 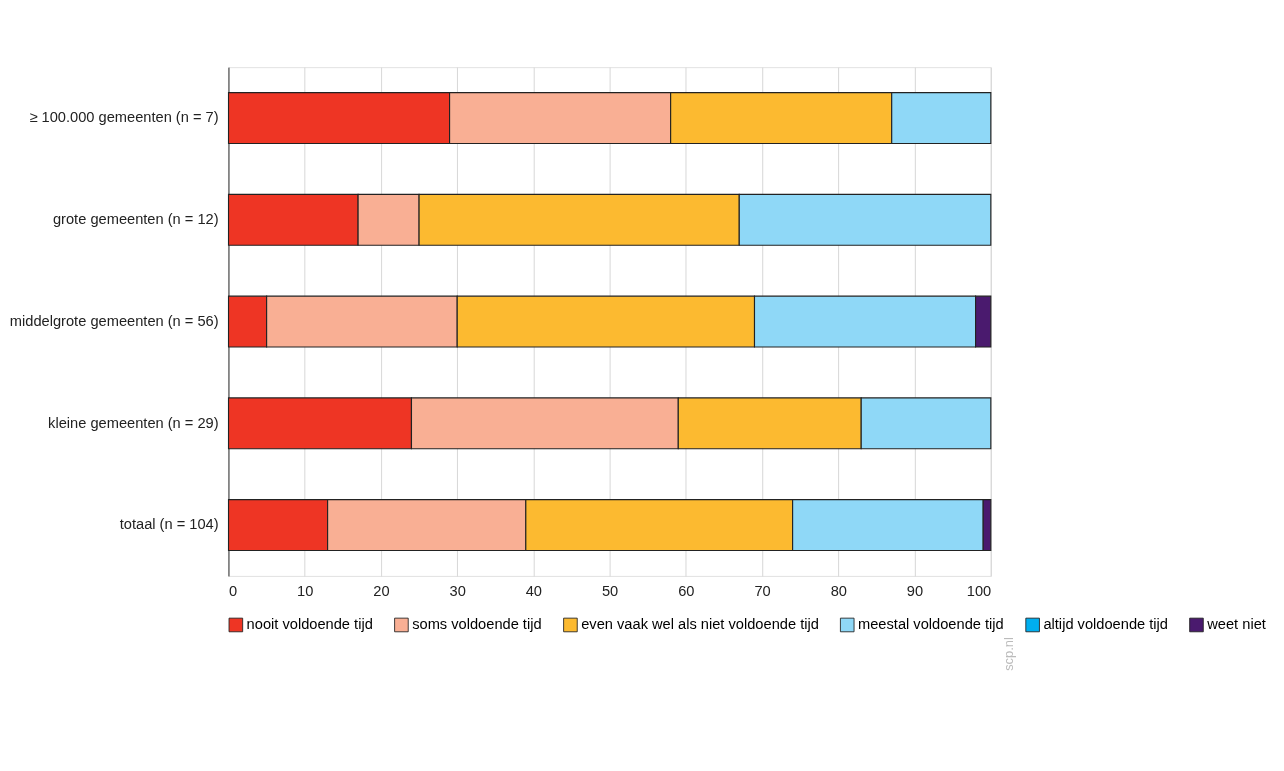 I want to click on legend-label: even vaak wel als niet voldoende tijd, so click(x=700, y=624).